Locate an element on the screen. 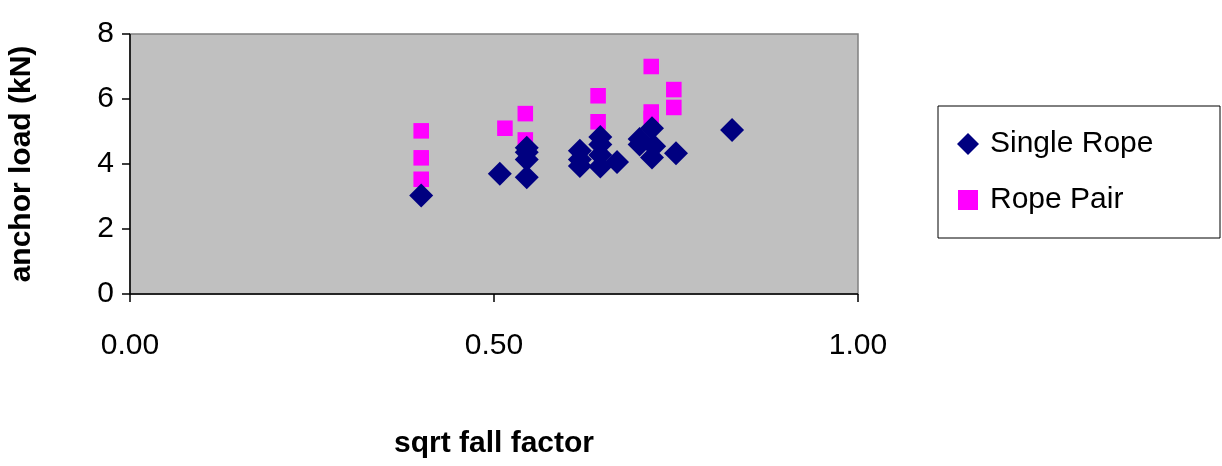 This screenshot has width=1222, height=466. y-tick-label: 4 is located at coordinates (105, 162).